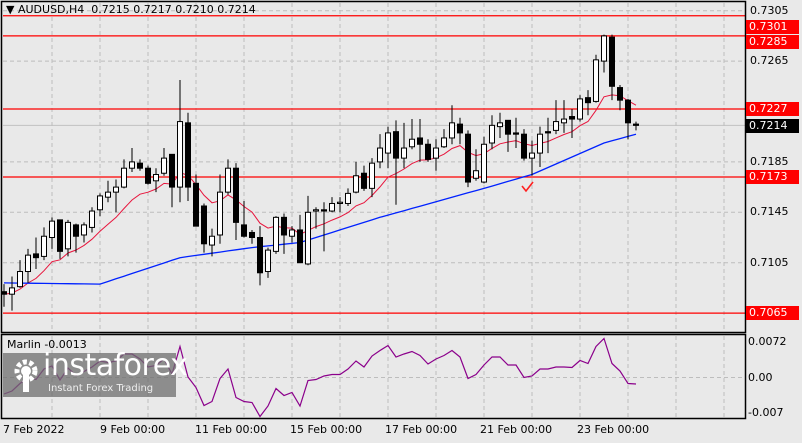 This screenshot has height=443, width=802. Describe the element at coordinates (101, 388) in the screenshot. I see `watermark-tagline: Instant Forex Trading` at that location.